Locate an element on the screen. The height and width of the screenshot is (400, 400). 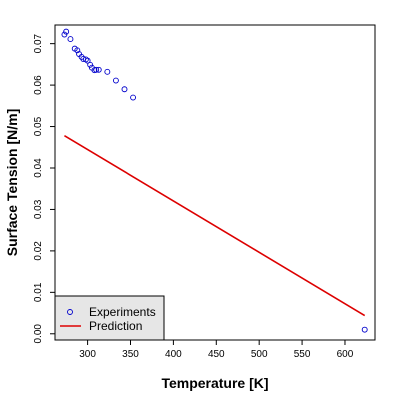
y-tick-label: 0.06 is located at coordinates (38, 85).